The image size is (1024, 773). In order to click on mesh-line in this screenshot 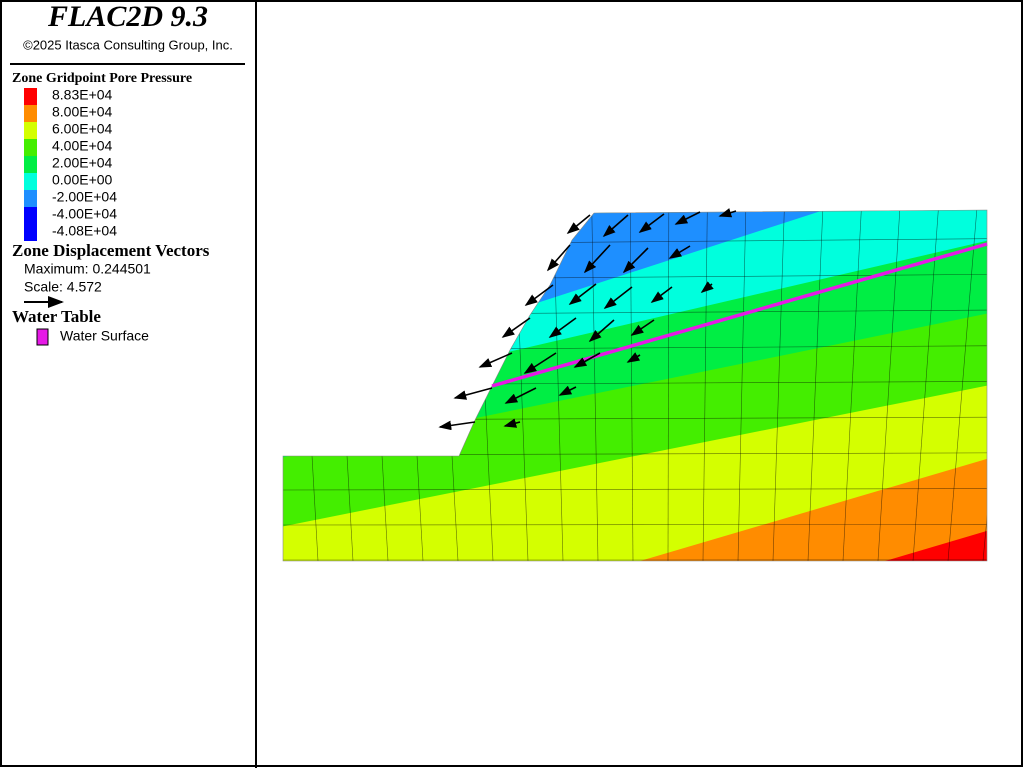, I will do `click(999, 385)`.